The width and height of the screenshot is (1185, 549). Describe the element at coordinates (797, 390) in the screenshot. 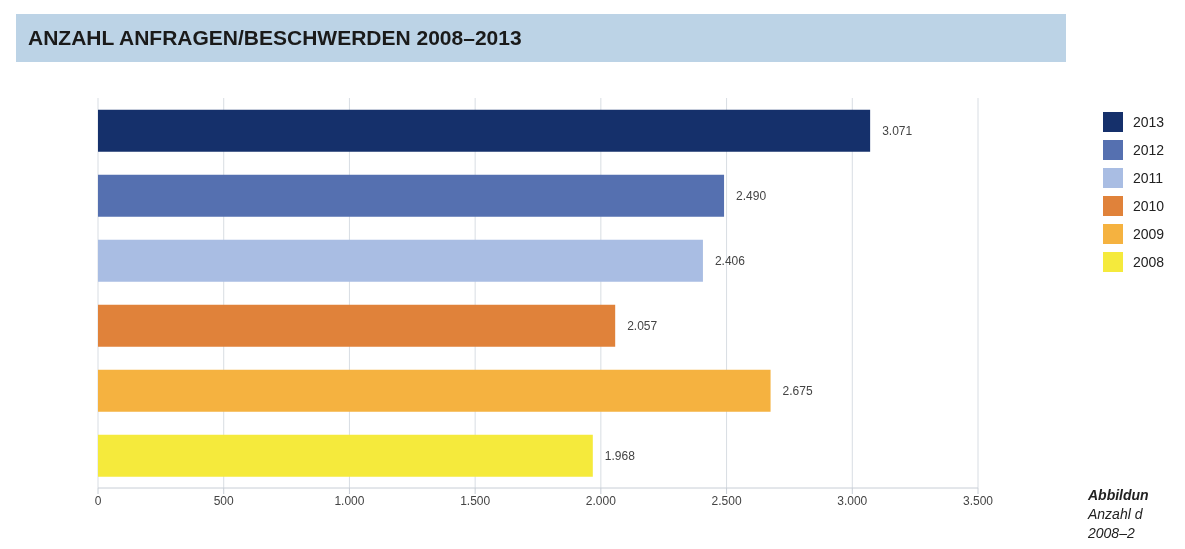

I see `data-label: 2.675` at that location.